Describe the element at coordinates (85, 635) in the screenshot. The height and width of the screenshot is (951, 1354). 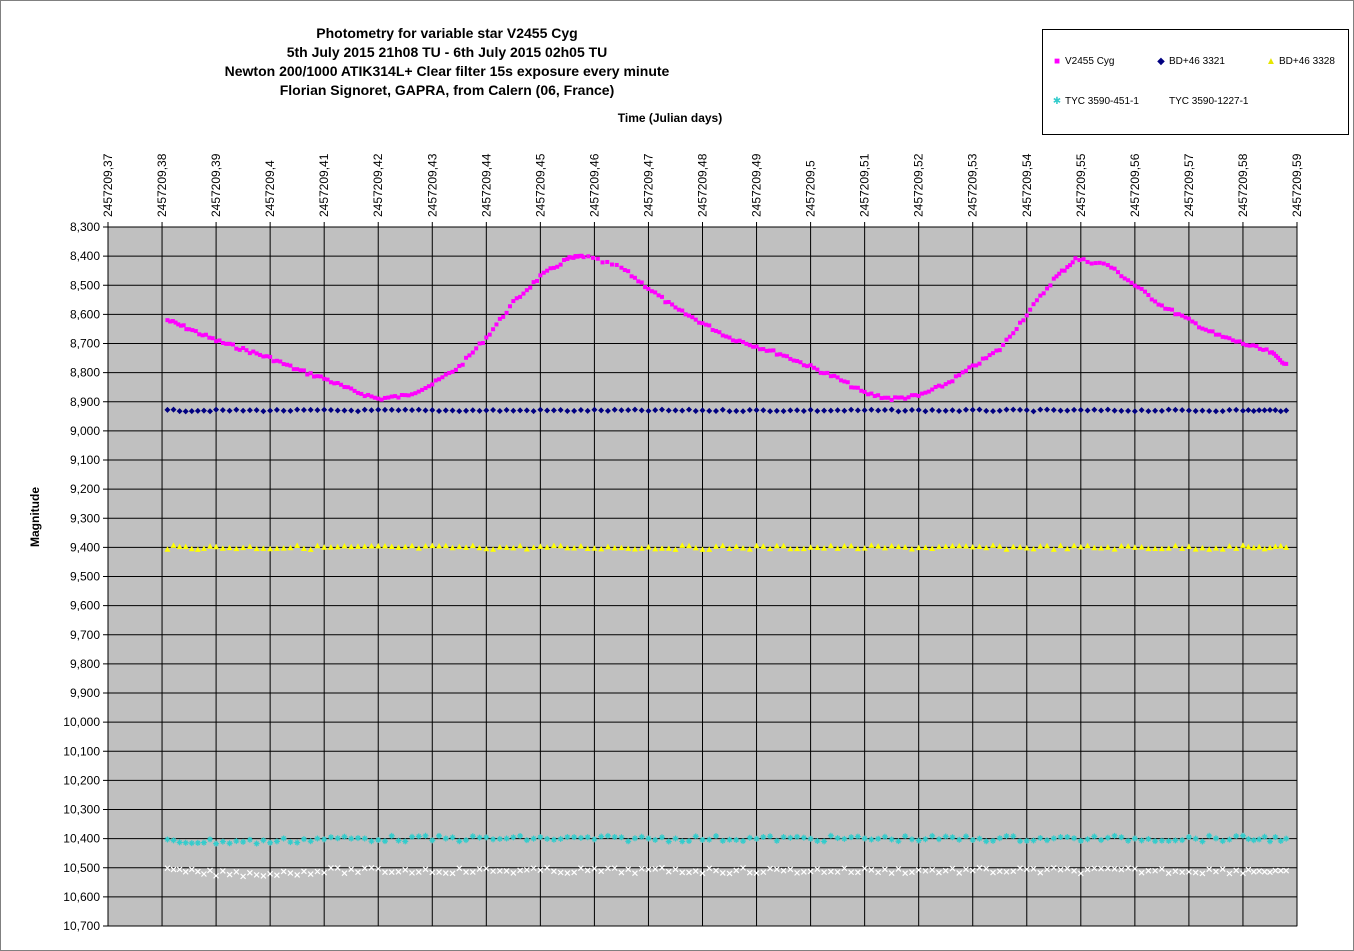
I see `y-tick-label: 9,700` at that location.